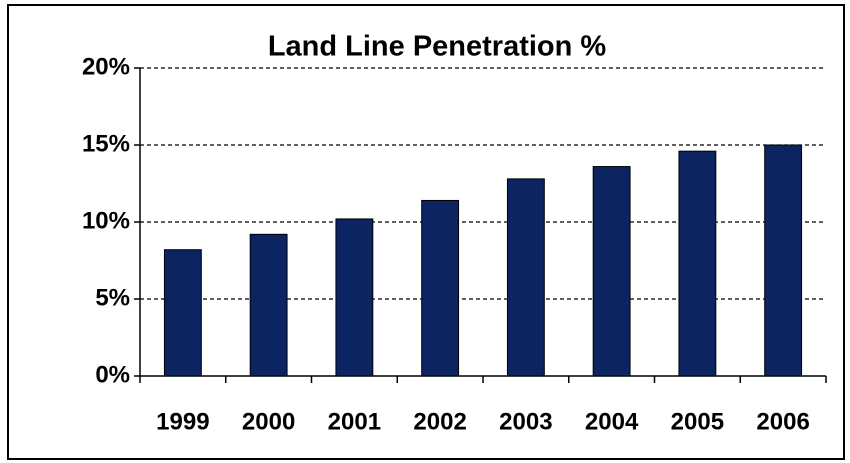  What do you see at coordinates (106, 66) in the screenshot?
I see `y-tick-label: 20%` at bounding box center [106, 66].